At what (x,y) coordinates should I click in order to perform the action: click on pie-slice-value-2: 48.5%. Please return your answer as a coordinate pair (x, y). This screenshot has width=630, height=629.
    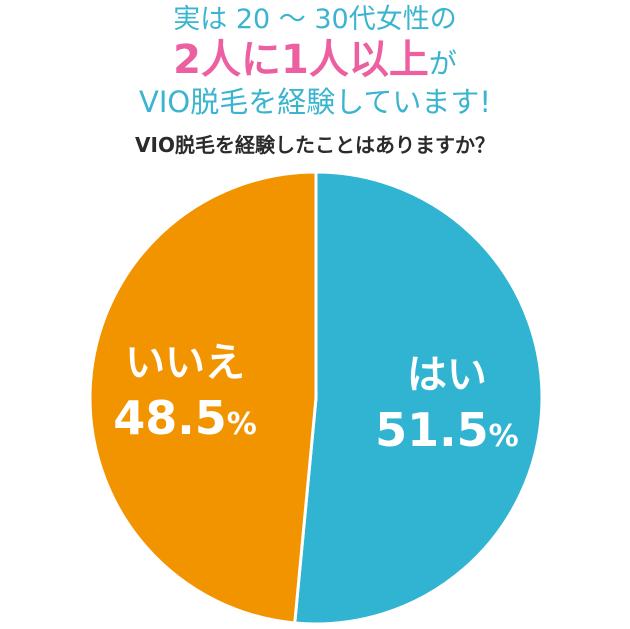
    Looking at the image, I should click on (185, 418).